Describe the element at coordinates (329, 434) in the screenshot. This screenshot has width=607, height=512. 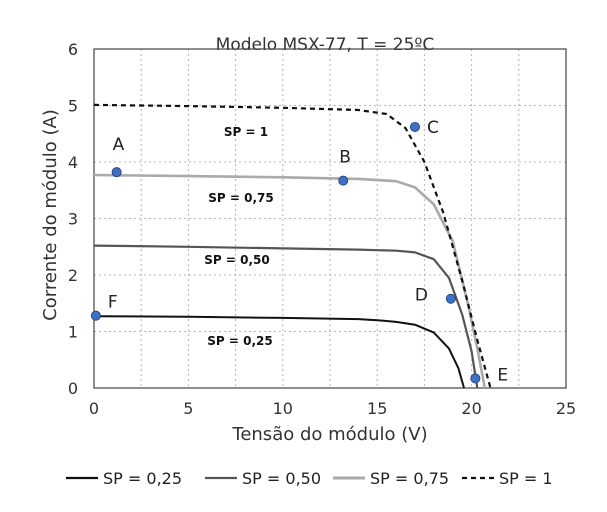
I see `x-axis-label: Tensão do módulo (V)` at that location.